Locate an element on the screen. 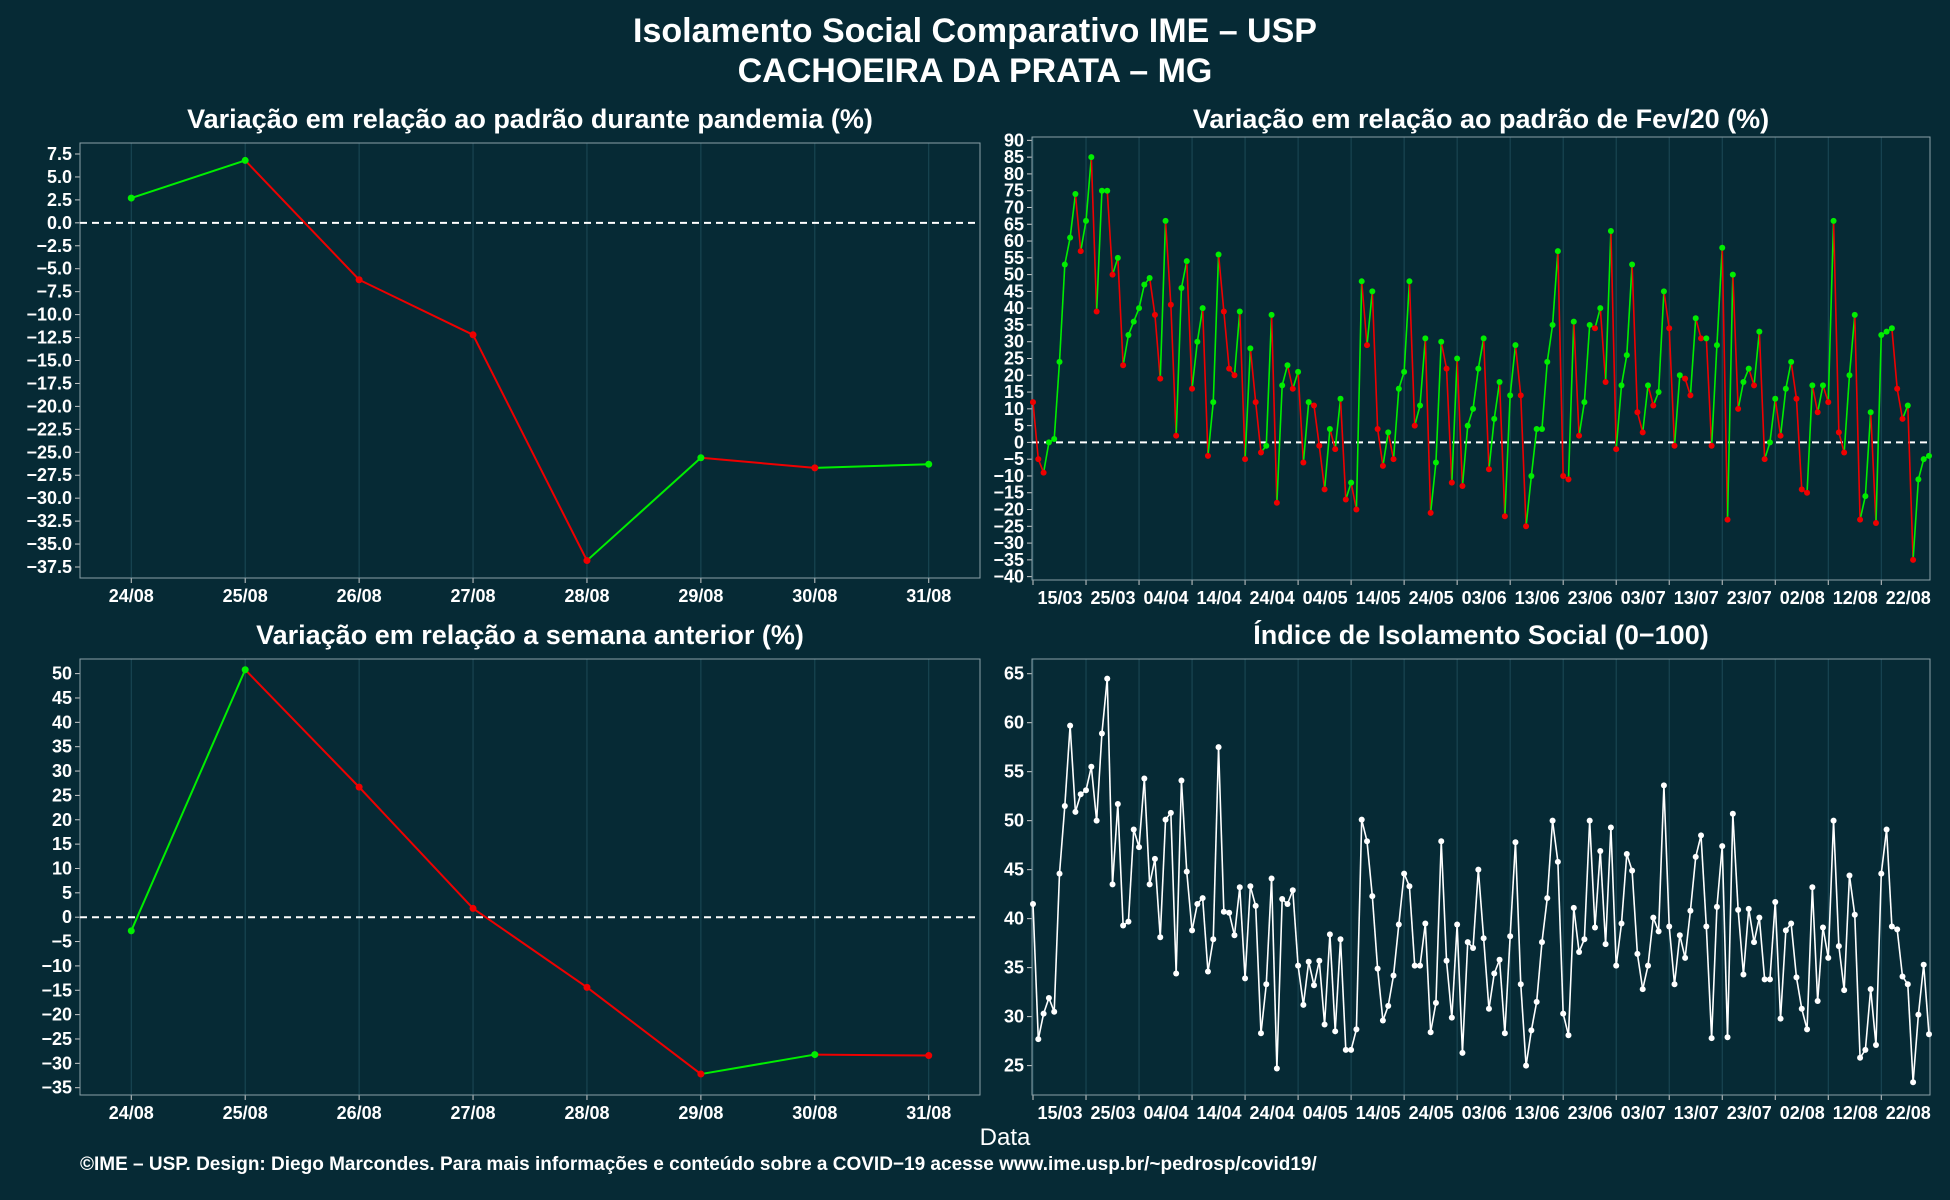 The height and width of the screenshot is (1200, 1950). x-tick-label: 04/05 is located at coordinates (1325, 1113).